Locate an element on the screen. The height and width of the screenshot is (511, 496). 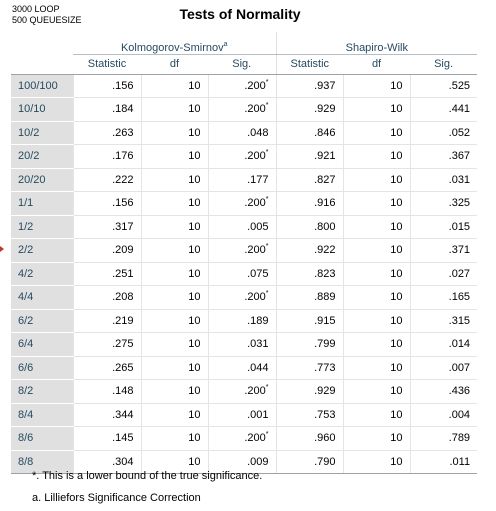
table-cell: .208 is located at coordinates (107, 298).